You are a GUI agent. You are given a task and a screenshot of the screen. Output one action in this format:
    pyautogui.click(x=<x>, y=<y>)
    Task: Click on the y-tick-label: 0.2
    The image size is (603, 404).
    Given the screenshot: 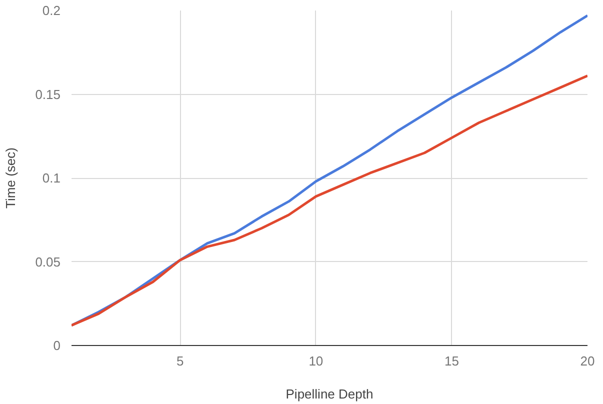 What is the action you would take?
    pyautogui.click(x=51, y=10)
    